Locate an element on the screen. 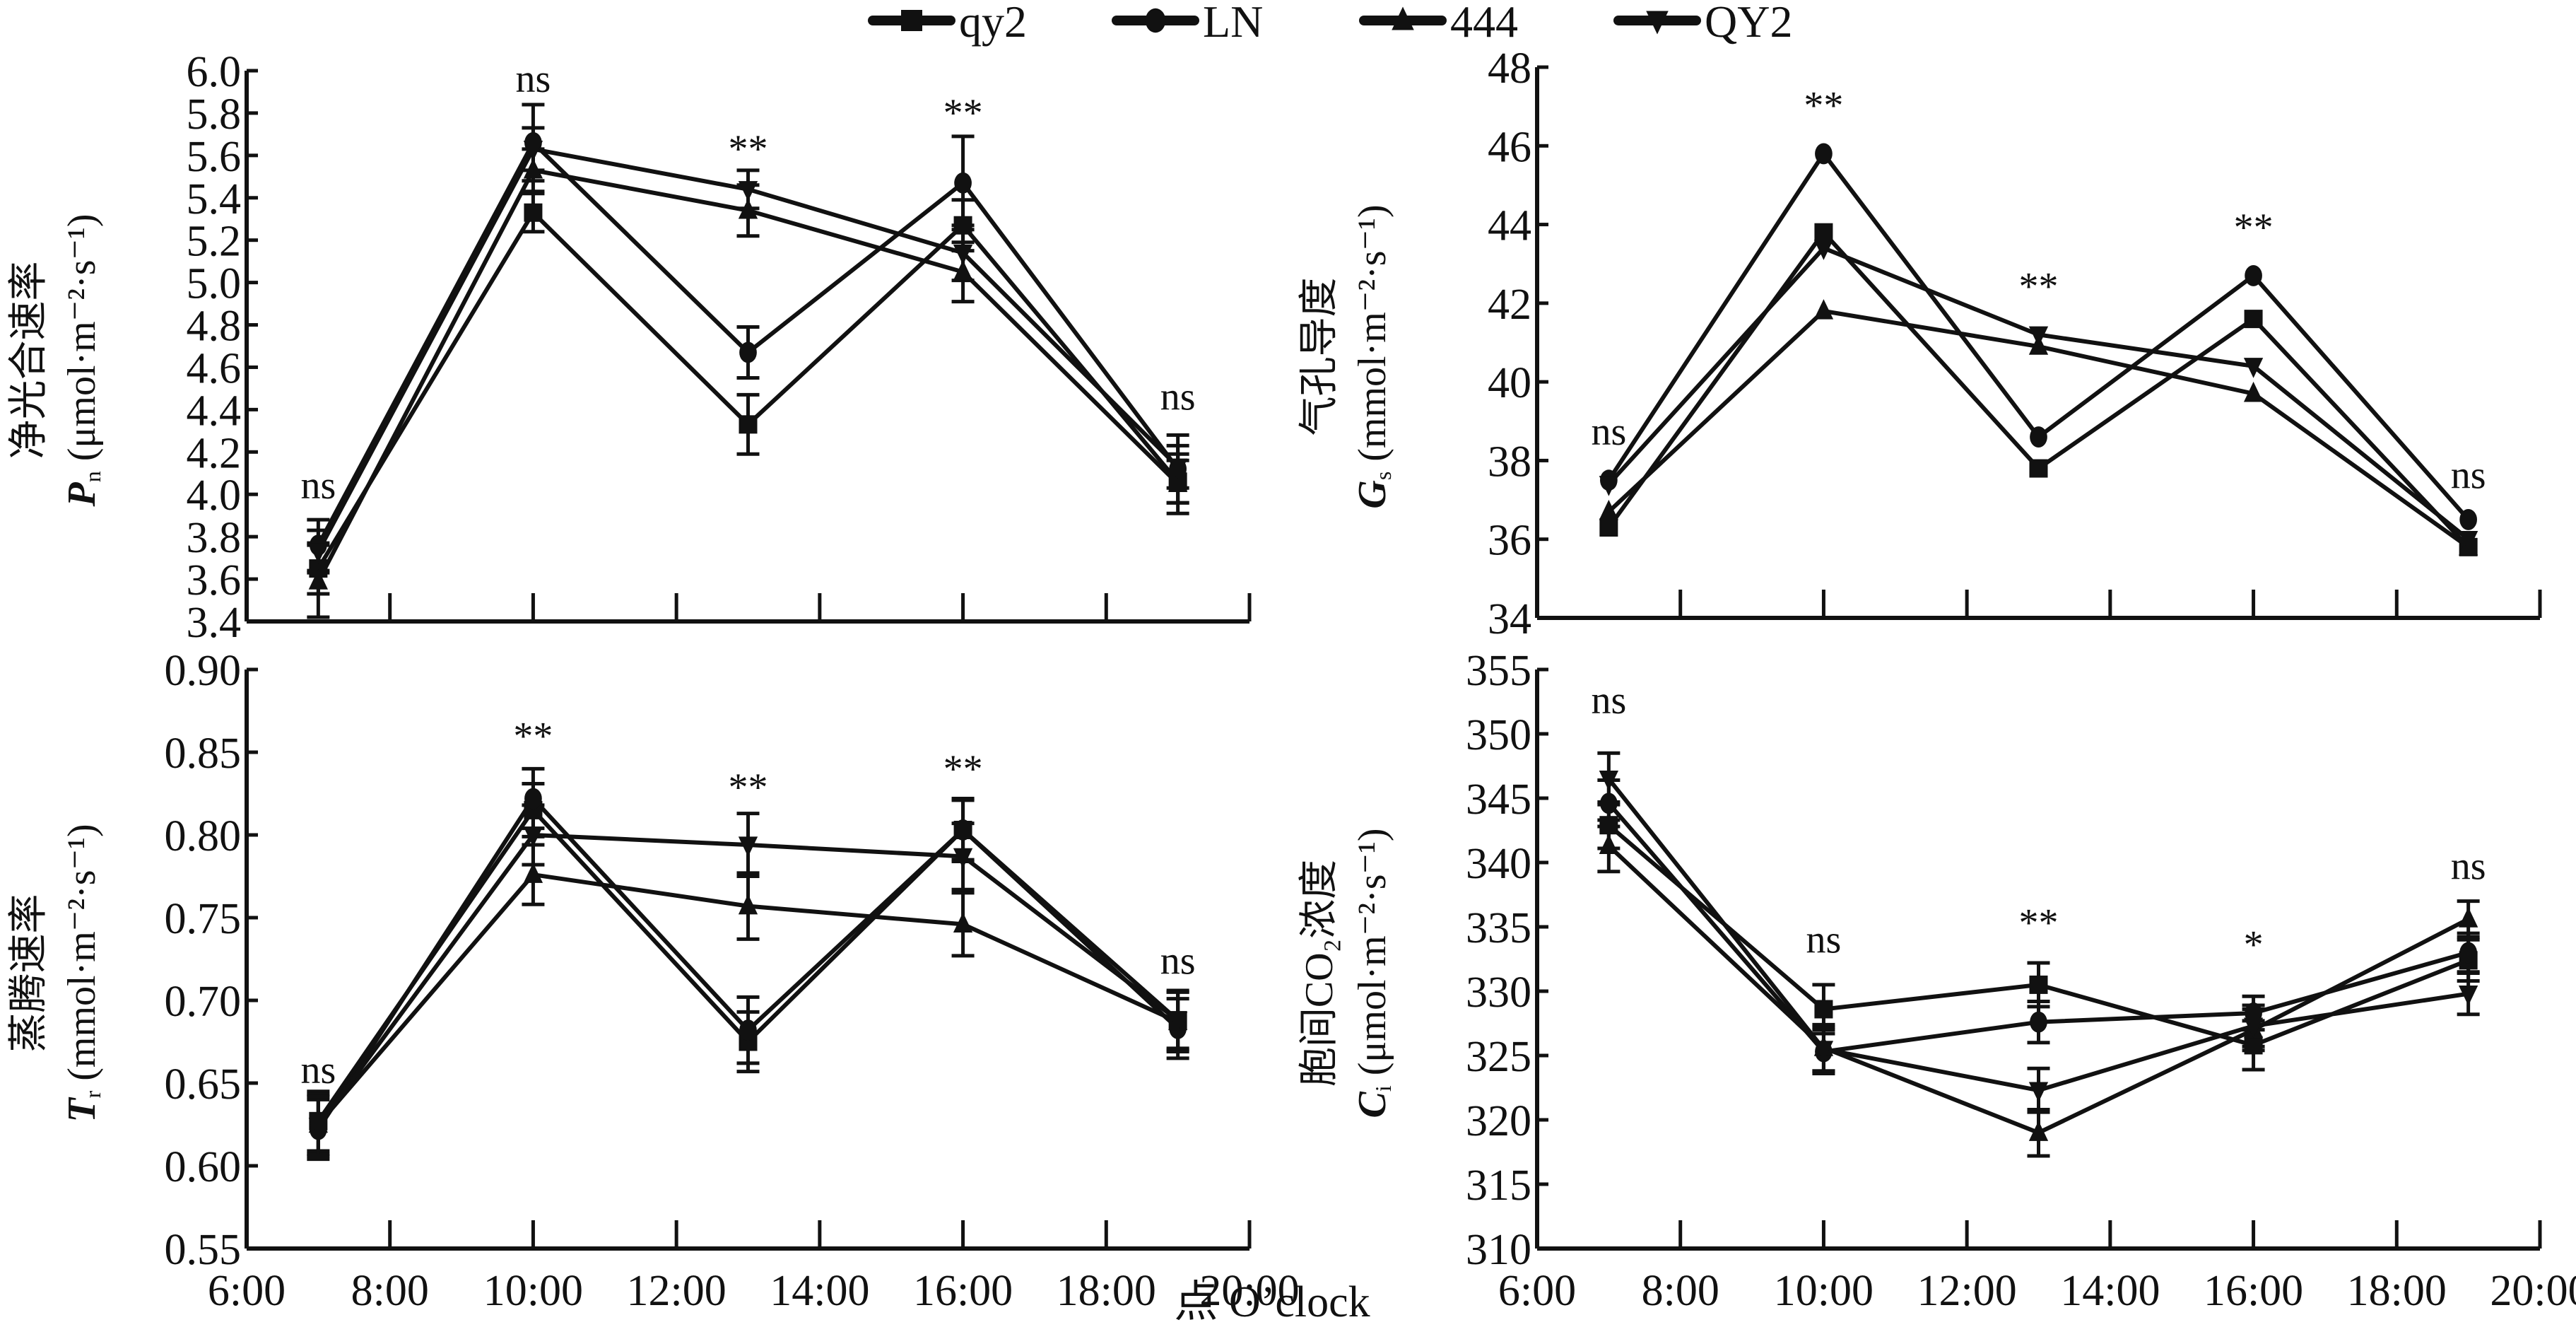  y-axis-label-unit: Tr (mmol·m⁻²·s⁻¹) is located at coordinates (82, 973).